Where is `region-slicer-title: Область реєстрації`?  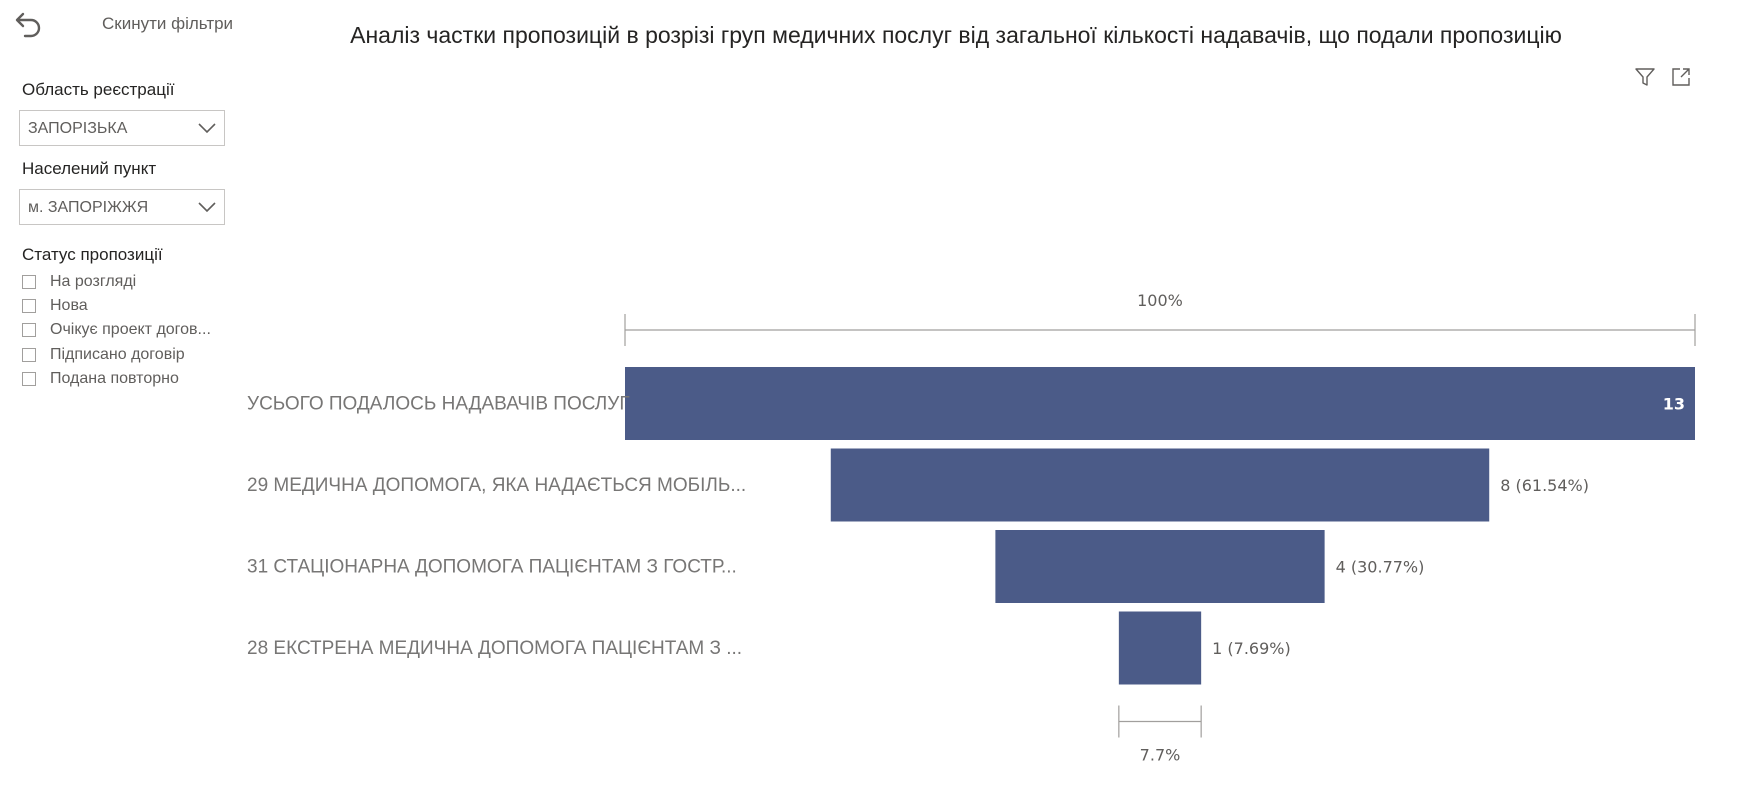 region-slicer-title: Область реєстрації is located at coordinates (98, 89).